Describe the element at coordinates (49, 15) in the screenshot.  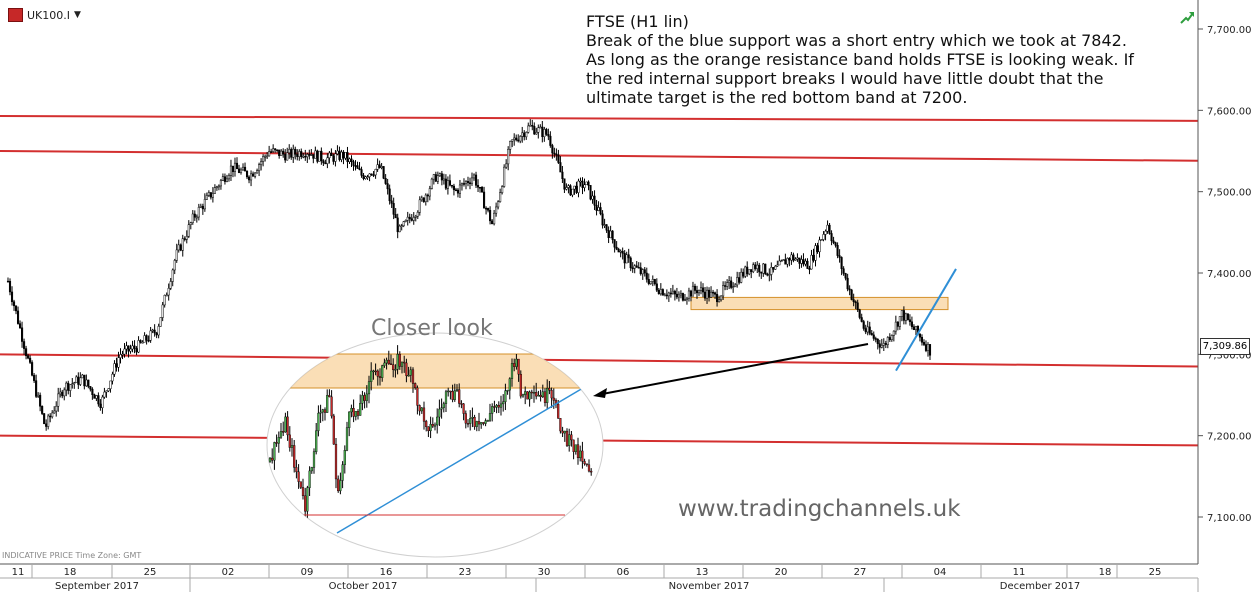
I see `symbol-label: UK100.I` at that location.